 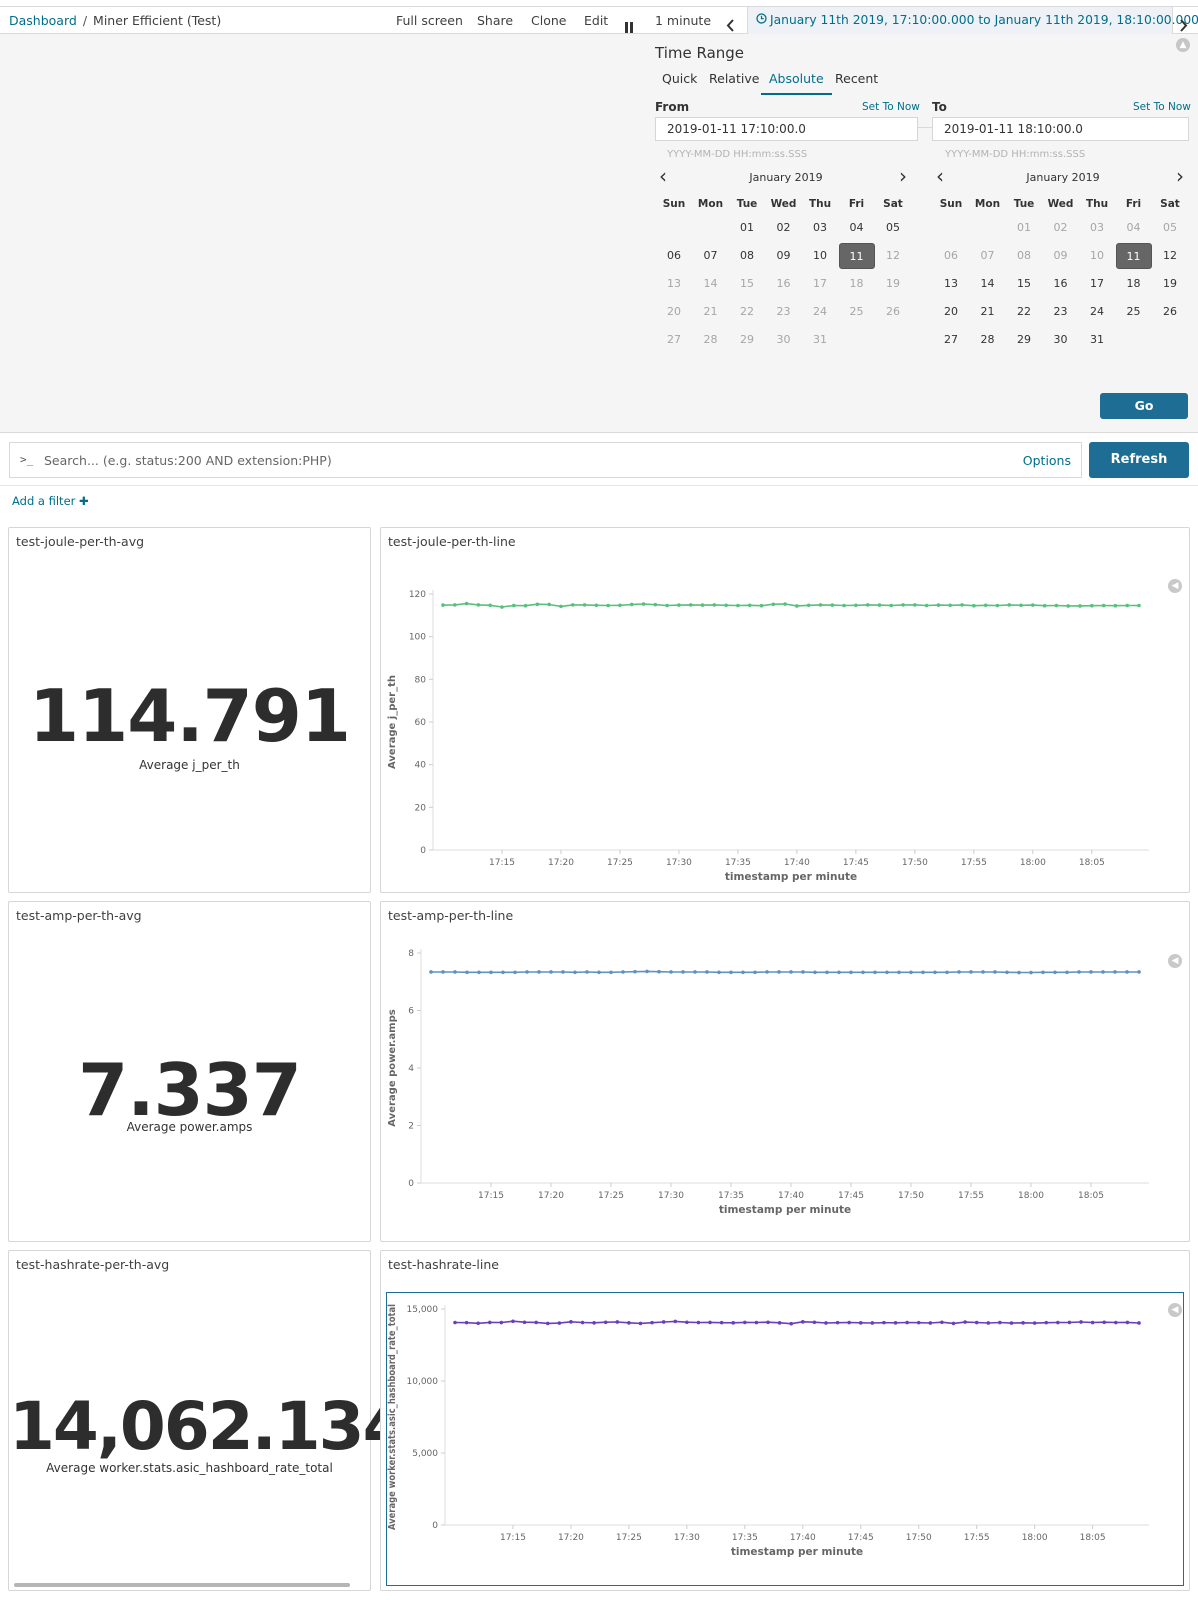 What do you see at coordinates (683, 20) in the screenshot?
I see `refresh-interval-button: 1 minute` at bounding box center [683, 20].